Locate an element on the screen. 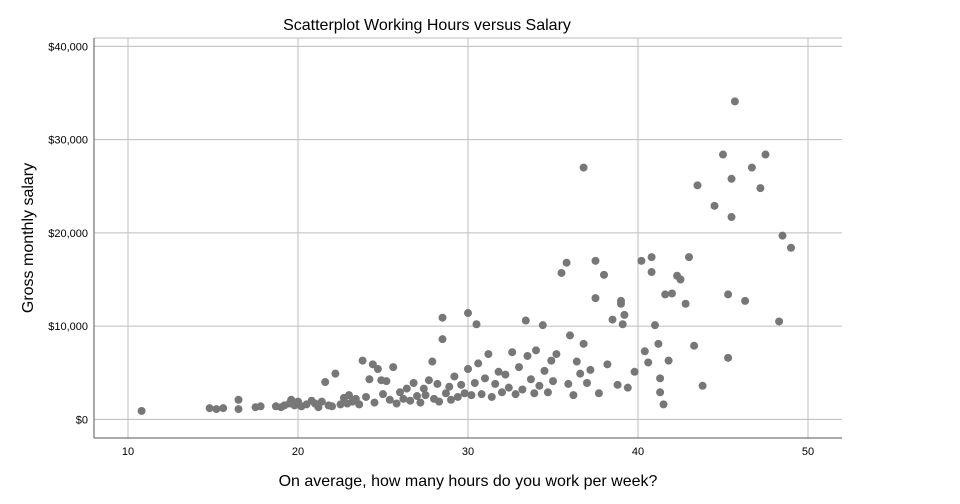 This screenshot has height=504, width=960. x-tick-label: 10 is located at coordinates (128, 452).